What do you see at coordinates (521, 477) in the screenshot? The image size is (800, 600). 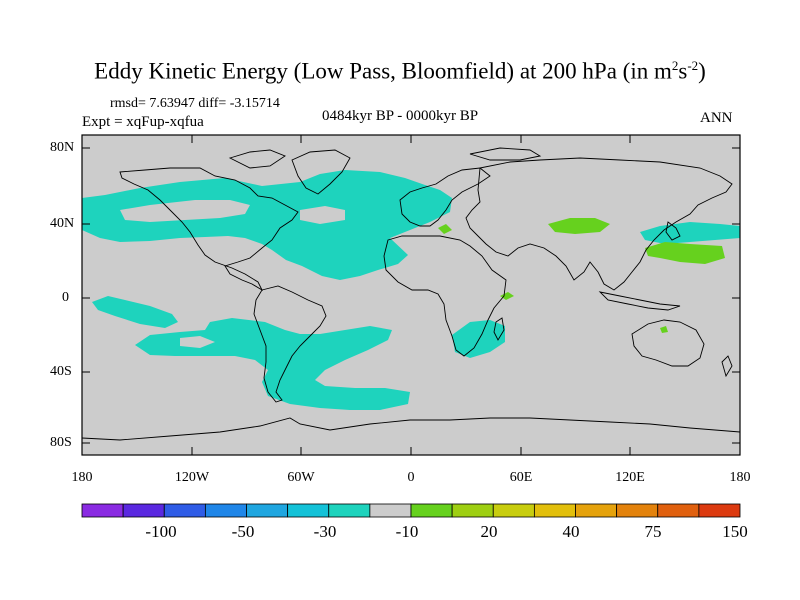 I see `x-tick-60e: 60E` at bounding box center [521, 477].